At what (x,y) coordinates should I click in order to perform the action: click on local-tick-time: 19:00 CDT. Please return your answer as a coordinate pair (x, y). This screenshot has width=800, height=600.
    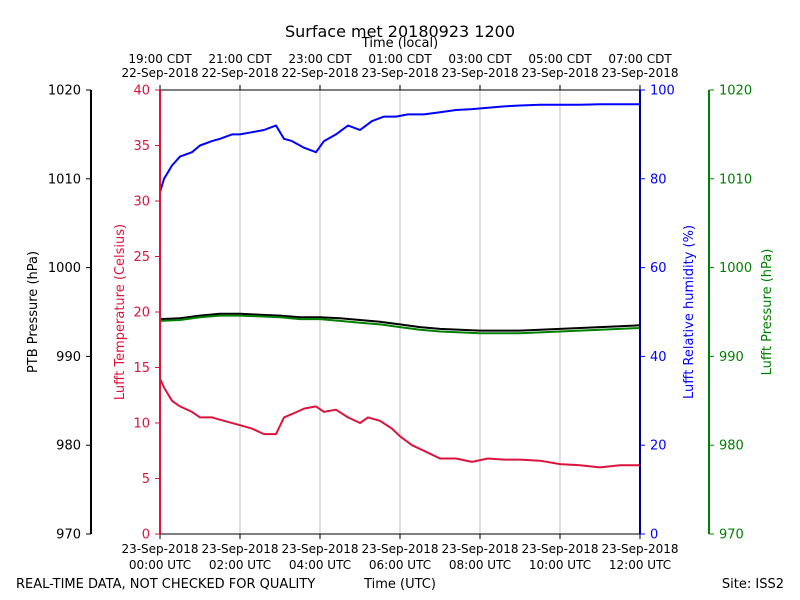
    Looking at the image, I should click on (160, 59).